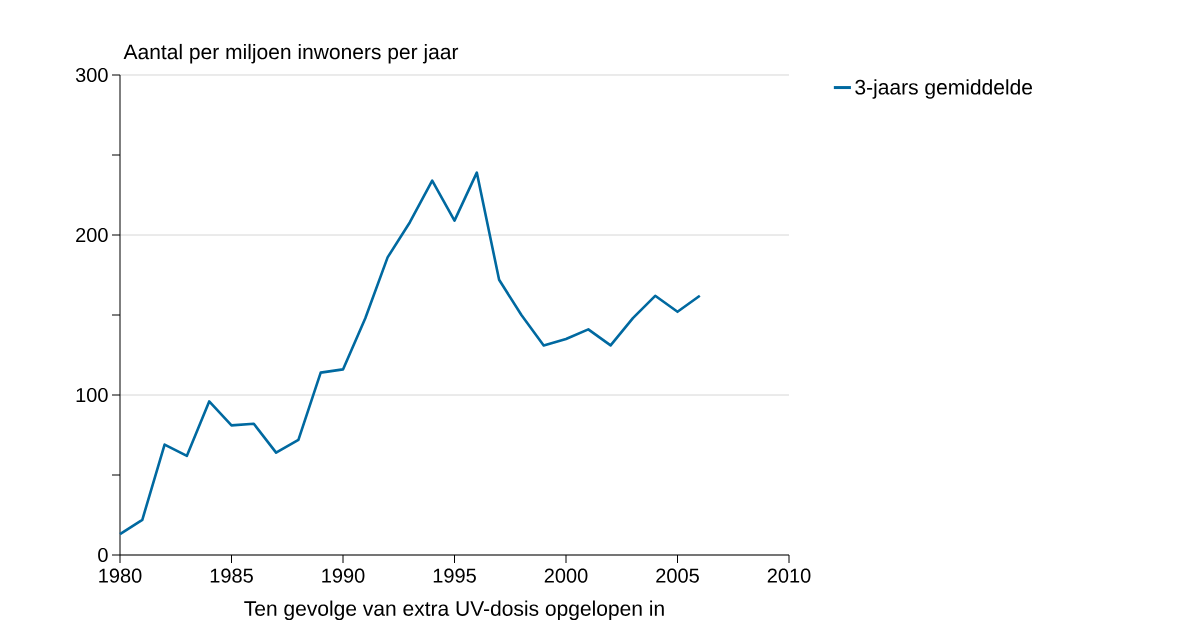  What do you see at coordinates (454, 610) in the screenshot?
I see `x-axis-title: Ten gevolge van extra UV-dosis opgelopen in` at bounding box center [454, 610].